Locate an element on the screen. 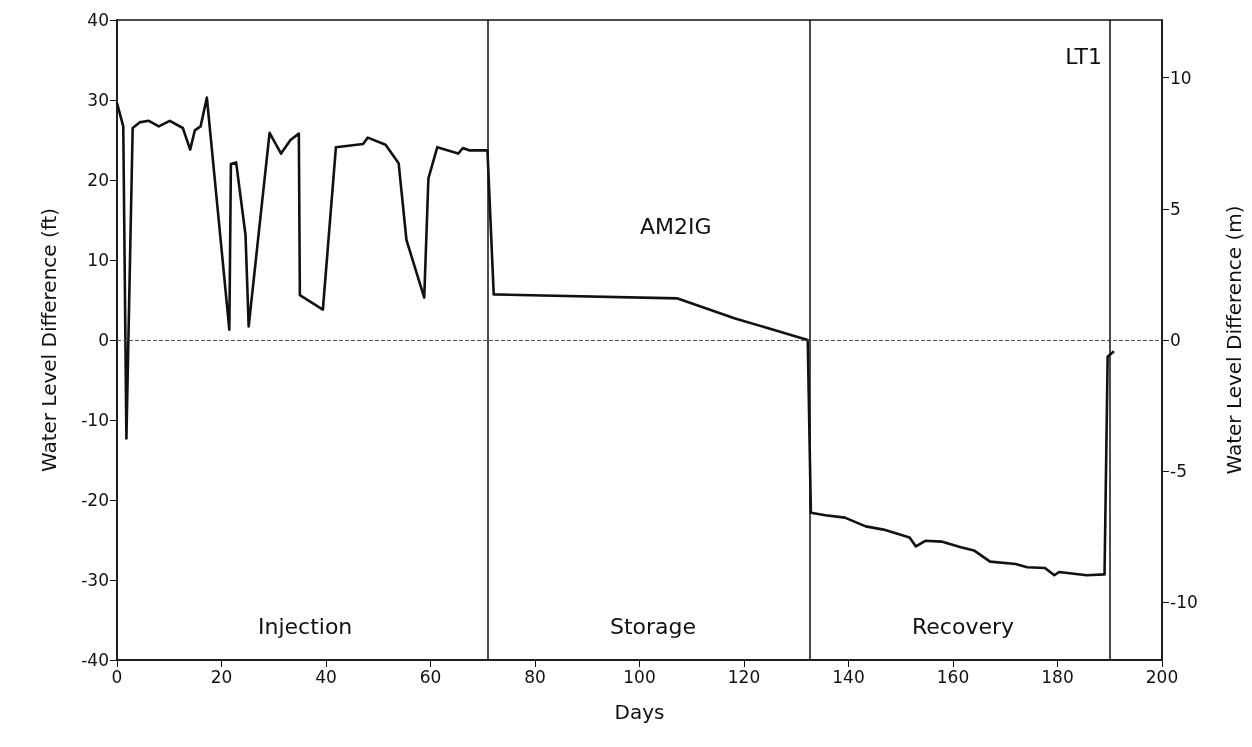 This screenshot has height=747, width=1252. x-tick-label: 60 is located at coordinates (430, 676).